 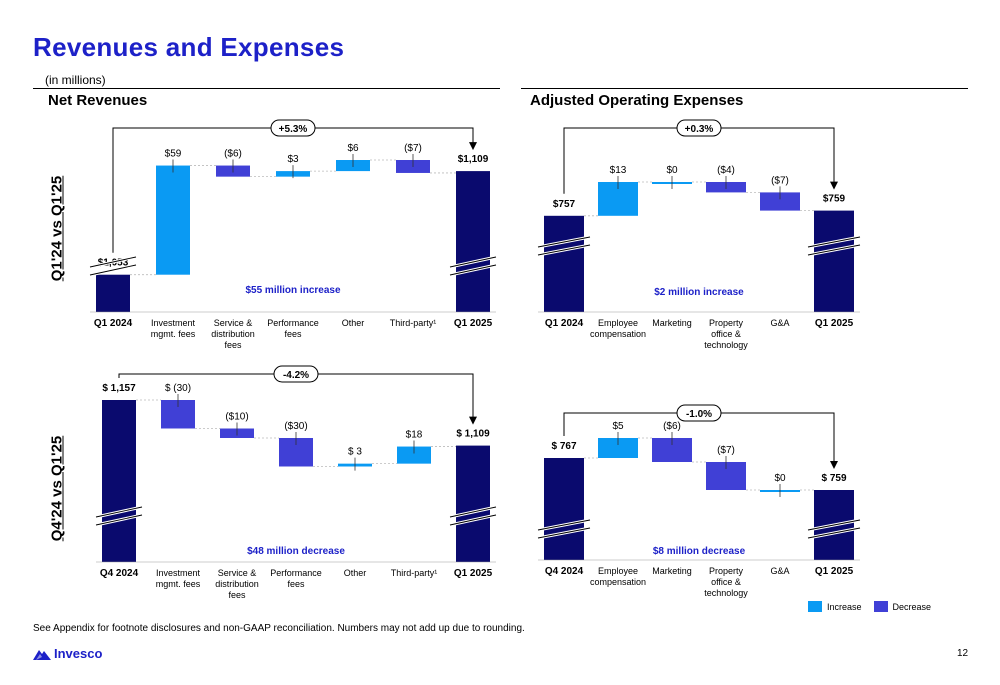 I want to click on legend-increase: Increase, so click(x=835, y=606).